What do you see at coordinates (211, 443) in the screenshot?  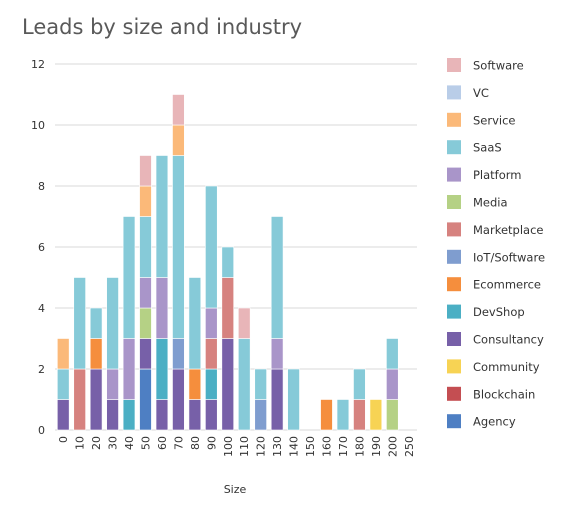 I see `x-tick-label: 90` at bounding box center [211, 443].